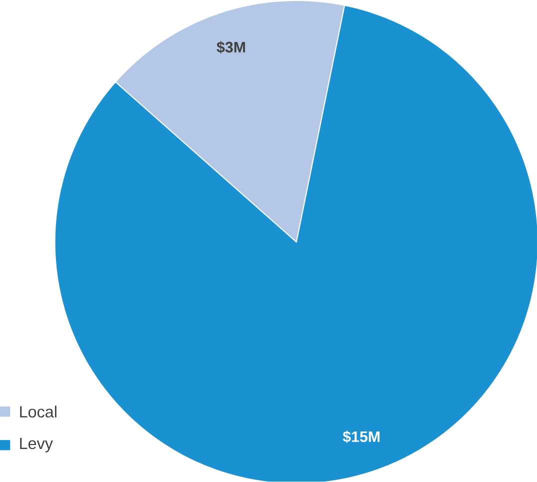 This screenshot has height=482, width=537. I want to click on legend-label: Levy, so click(36, 445).